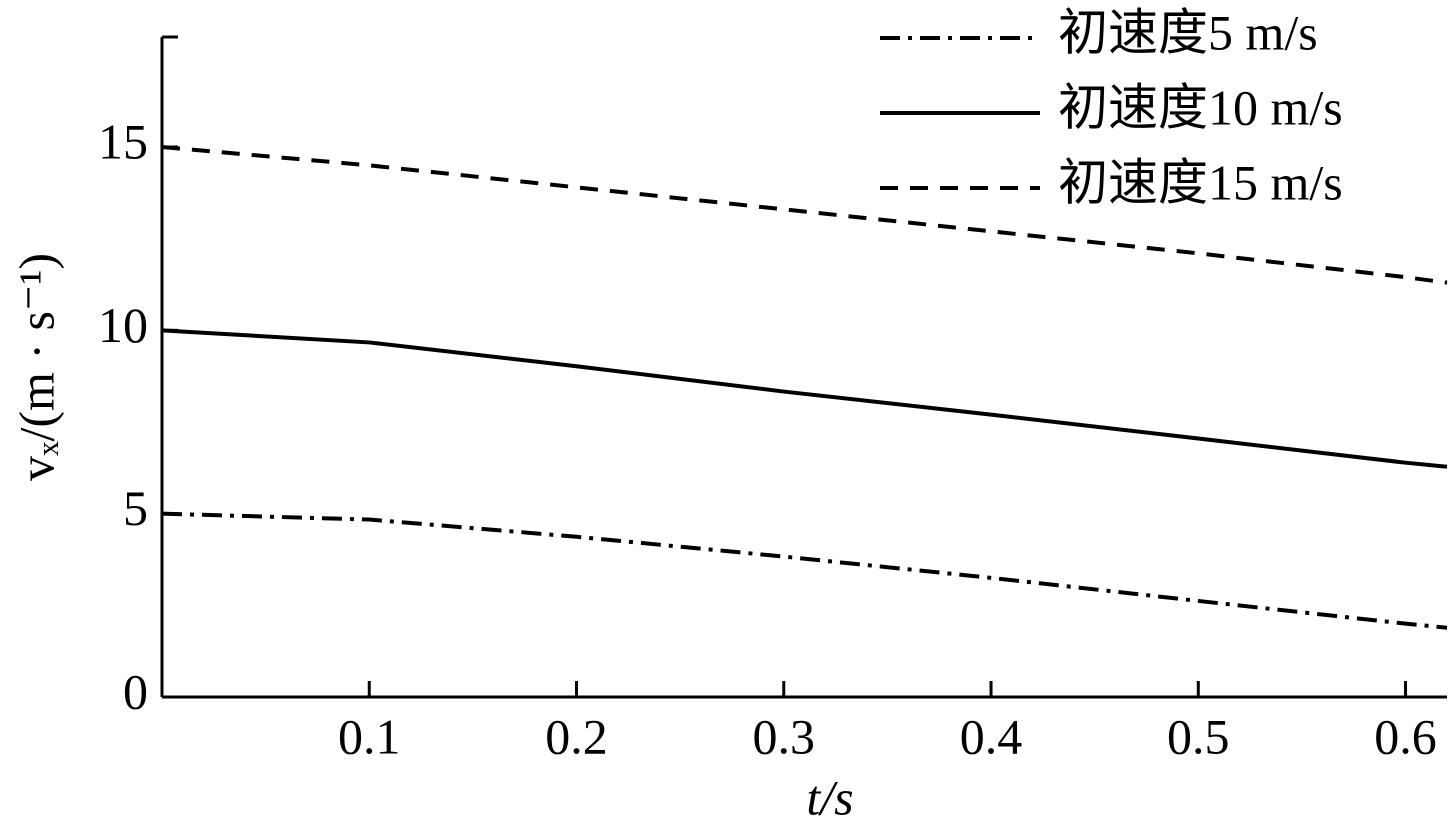 Image resolution: width=1451 pixels, height=829 pixels. Describe the element at coordinates (135, 508) in the screenshot. I see `y-tick-label: 5` at that location.